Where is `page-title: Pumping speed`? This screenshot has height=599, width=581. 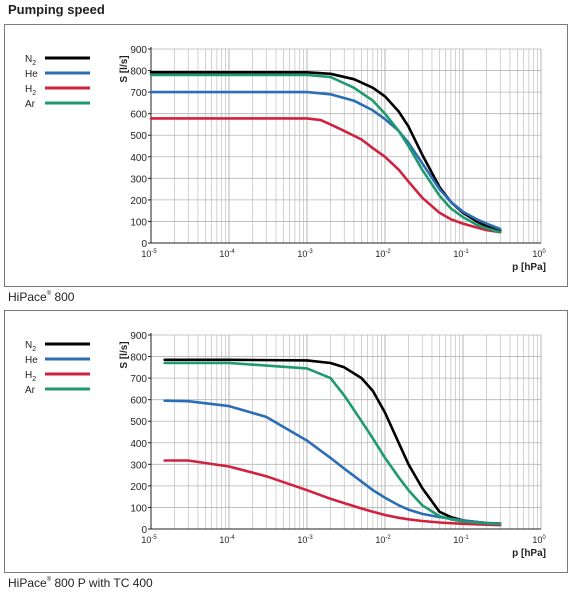
page-title: Pumping speed is located at coordinates (56, 9).